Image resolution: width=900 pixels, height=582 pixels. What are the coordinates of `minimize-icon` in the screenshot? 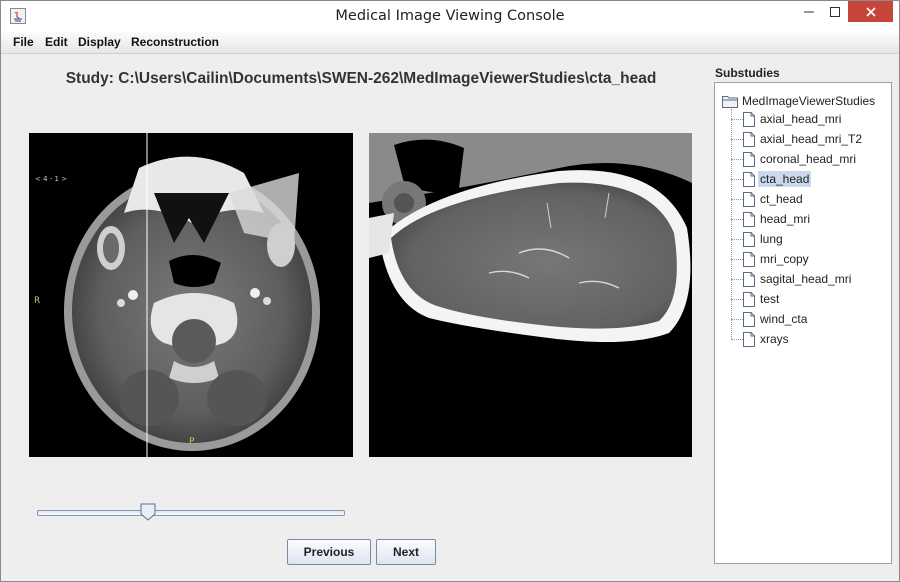 It's located at (809, 11).